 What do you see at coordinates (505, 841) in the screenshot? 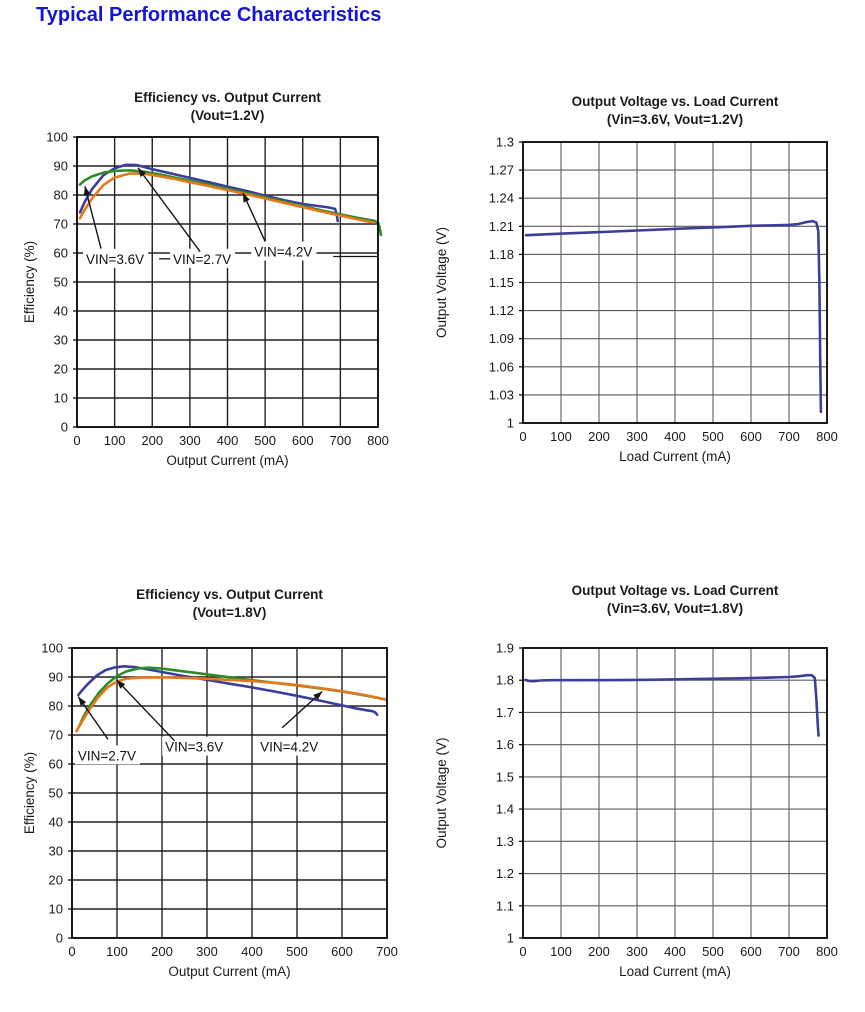
I see `svg-text: 1.3` at bounding box center [505, 841].